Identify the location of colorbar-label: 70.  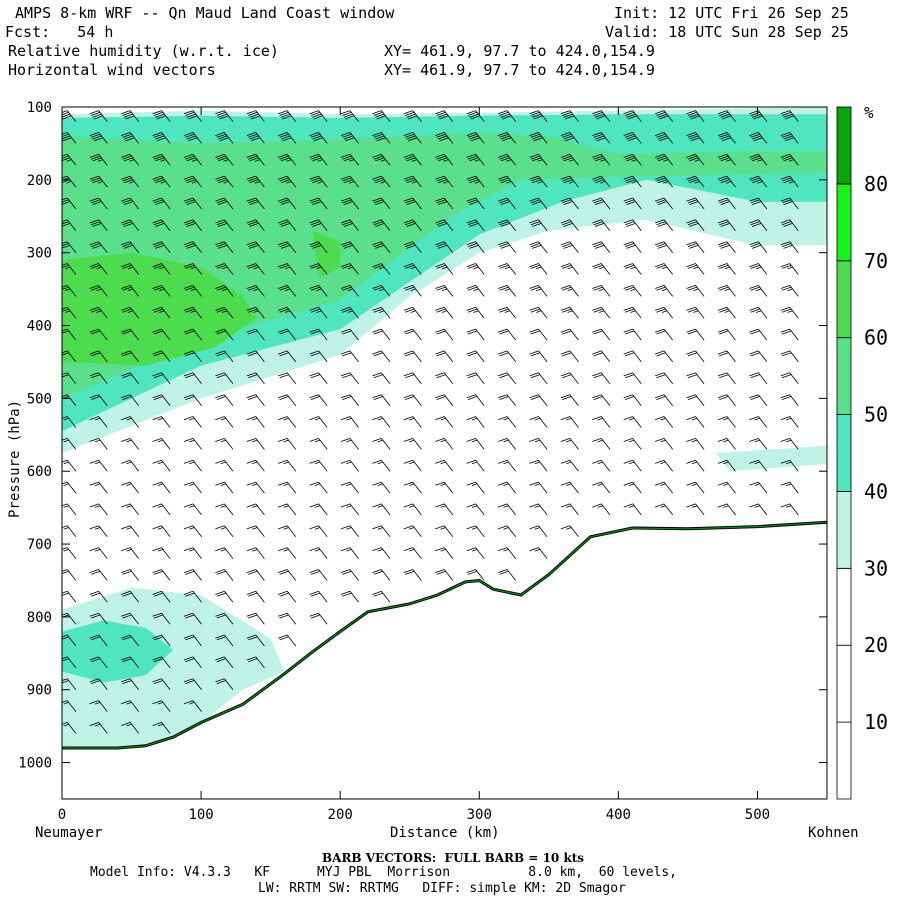
(876, 261).